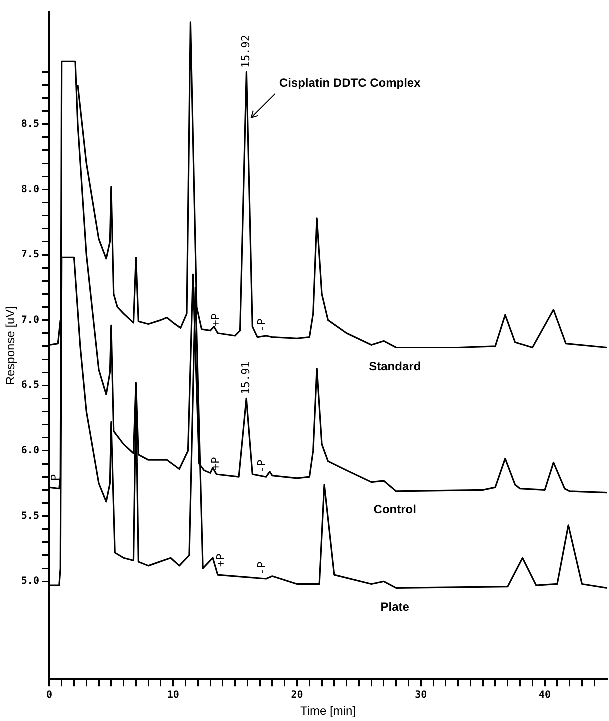  What do you see at coordinates (30, 386) in the screenshot?
I see `y-tick-label: 6.5` at bounding box center [30, 386].